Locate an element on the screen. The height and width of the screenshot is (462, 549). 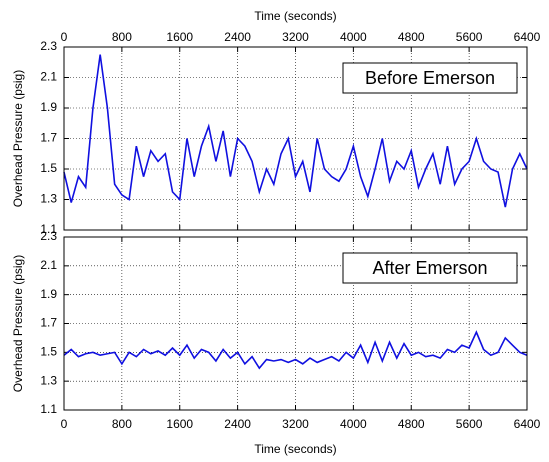
annotation: Before Emerson is located at coordinates (430, 78).